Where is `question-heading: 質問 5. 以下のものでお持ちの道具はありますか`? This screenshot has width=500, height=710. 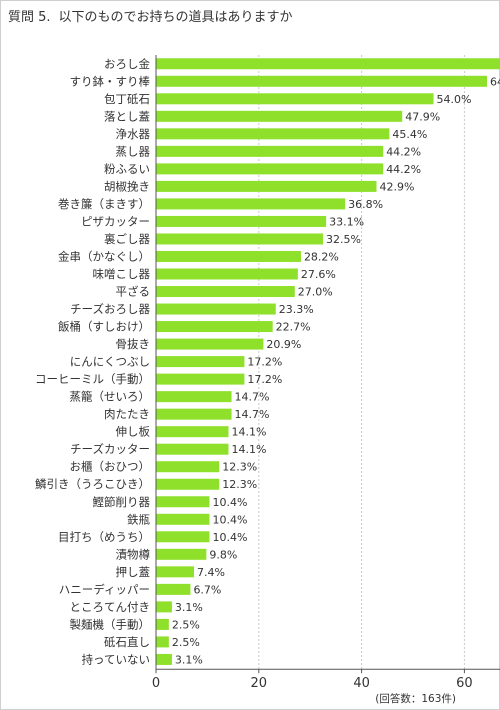 question-heading: 質問 5. 以下のものでお持ちの道具はありますか is located at coordinates (150, 15).